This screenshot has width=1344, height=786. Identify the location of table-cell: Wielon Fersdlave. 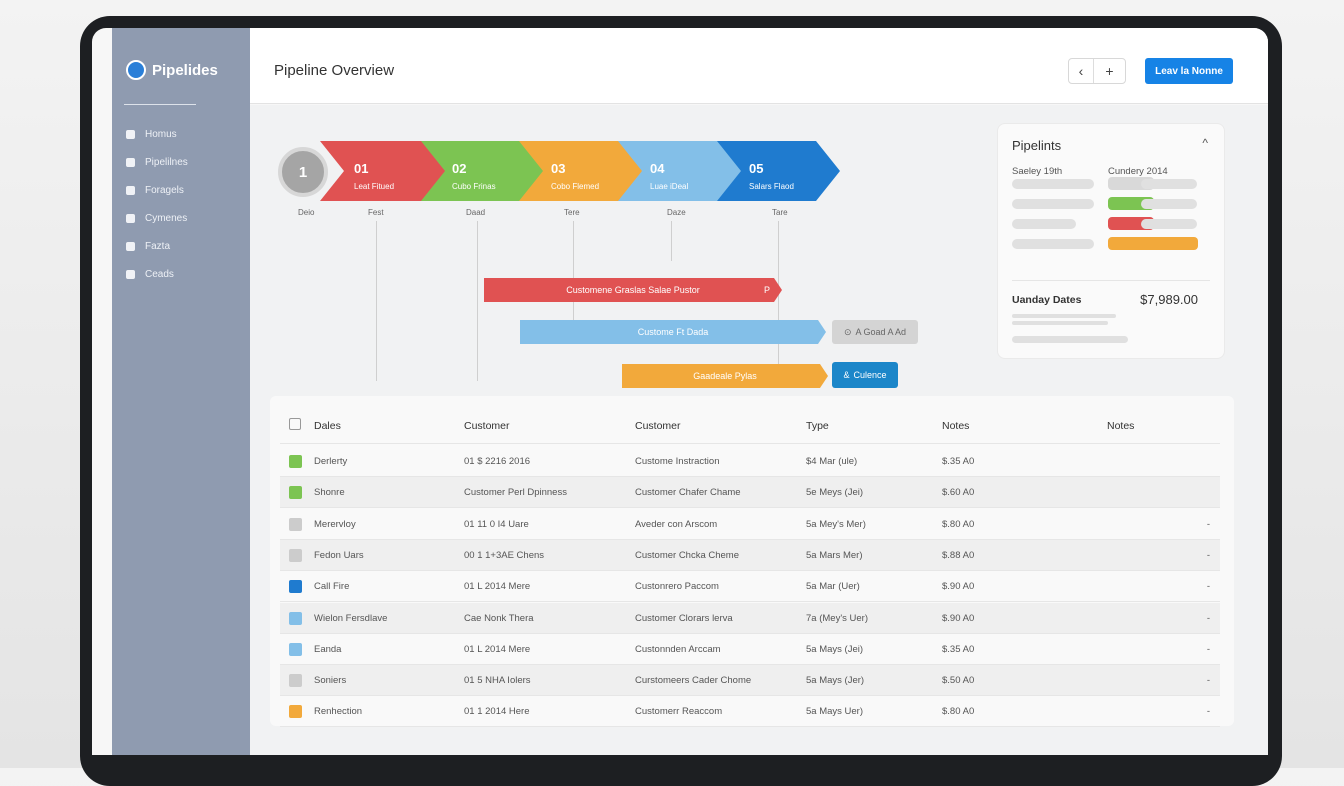
(351, 618).